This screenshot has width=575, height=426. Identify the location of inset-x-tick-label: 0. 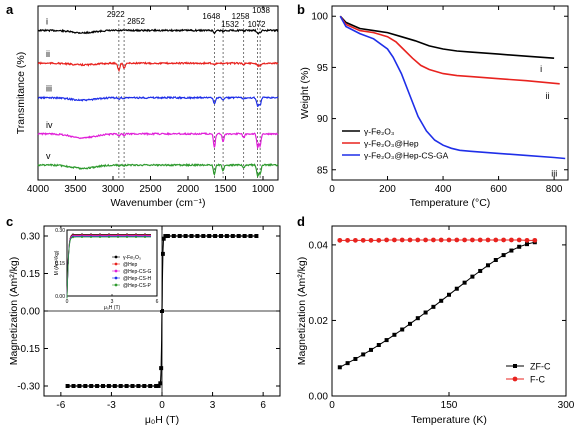
(67, 302).